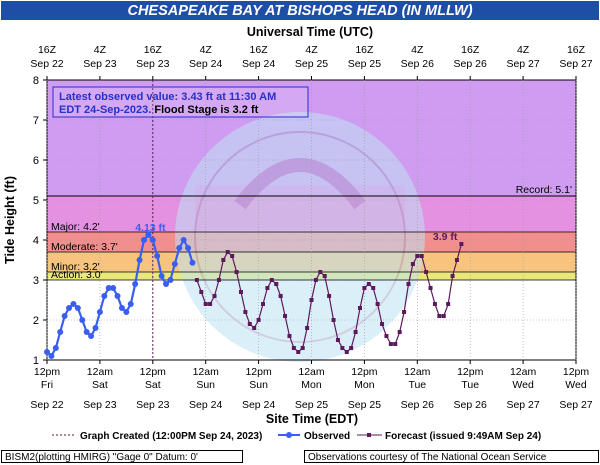  What do you see at coordinates (150, 228) in the screenshot?
I see `observed-peak-label: 4.13 ft` at bounding box center [150, 228].